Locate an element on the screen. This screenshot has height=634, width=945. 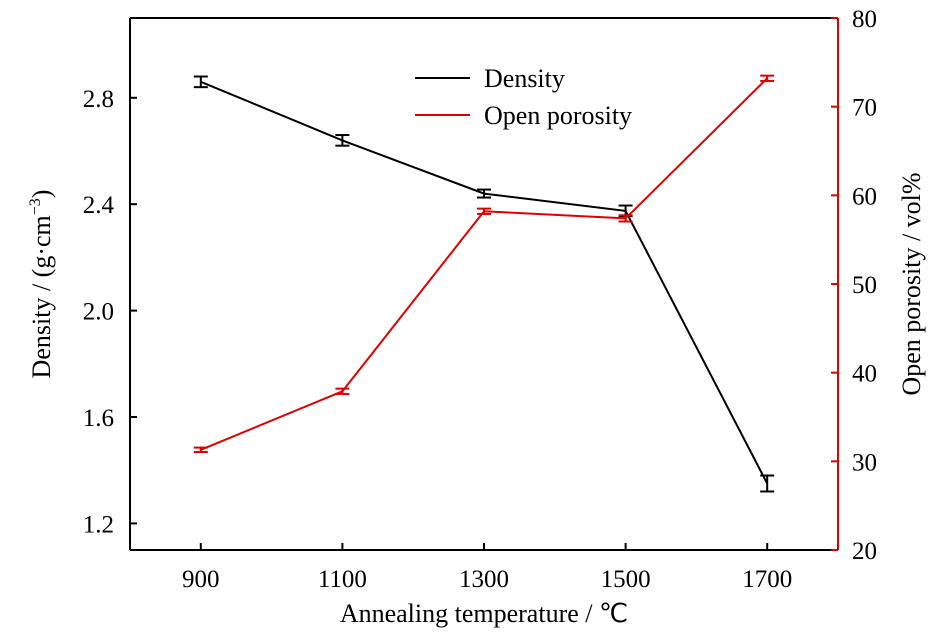
y-right-tick-label: 40 is located at coordinates (864, 374).